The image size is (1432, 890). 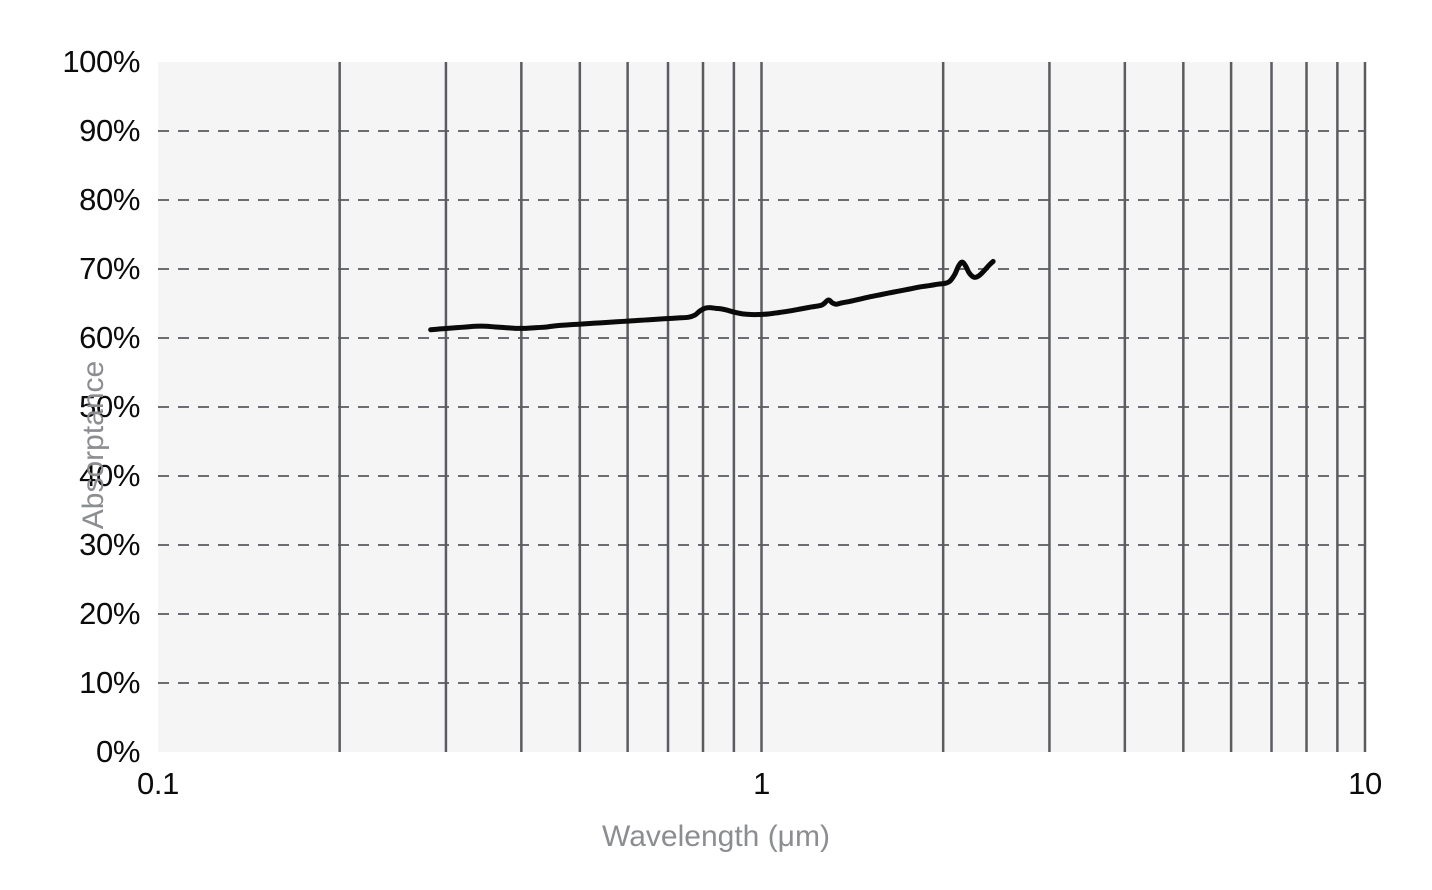 What do you see at coordinates (94, 445) in the screenshot?
I see `y-axis-title: Absorptance` at bounding box center [94, 445].